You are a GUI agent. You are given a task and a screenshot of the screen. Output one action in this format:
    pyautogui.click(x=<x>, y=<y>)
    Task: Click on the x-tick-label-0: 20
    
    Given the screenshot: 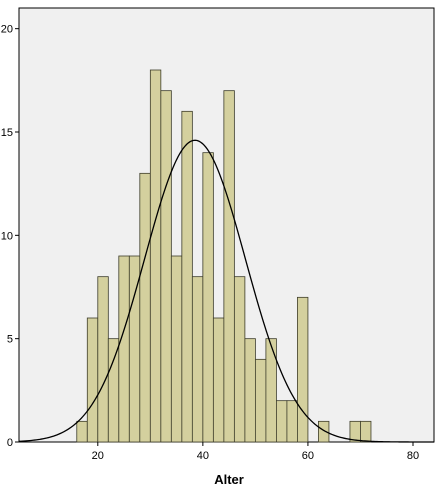 What is the action you would take?
    pyautogui.click(x=98, y=456)
    